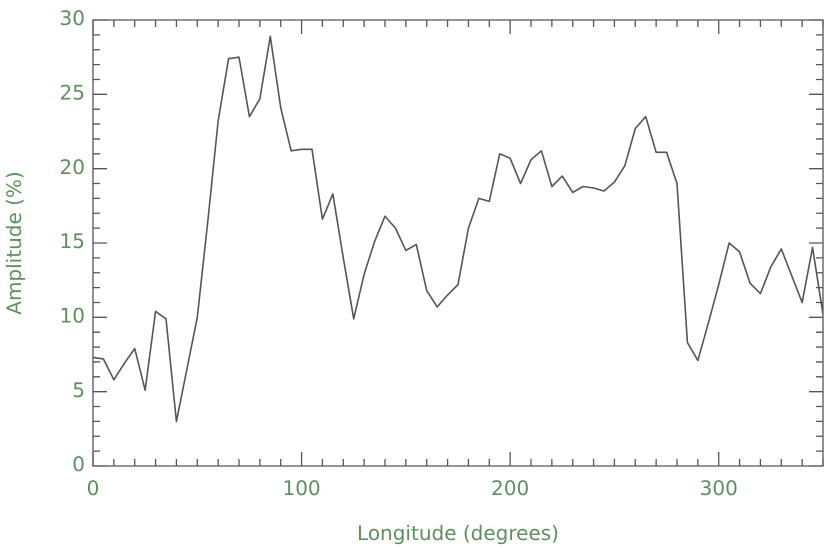 This screenshot has width=835, height=547. Describe the element at coordinates (510, 488) in the screenshot. I see `x-tick-label: 200` at that location.